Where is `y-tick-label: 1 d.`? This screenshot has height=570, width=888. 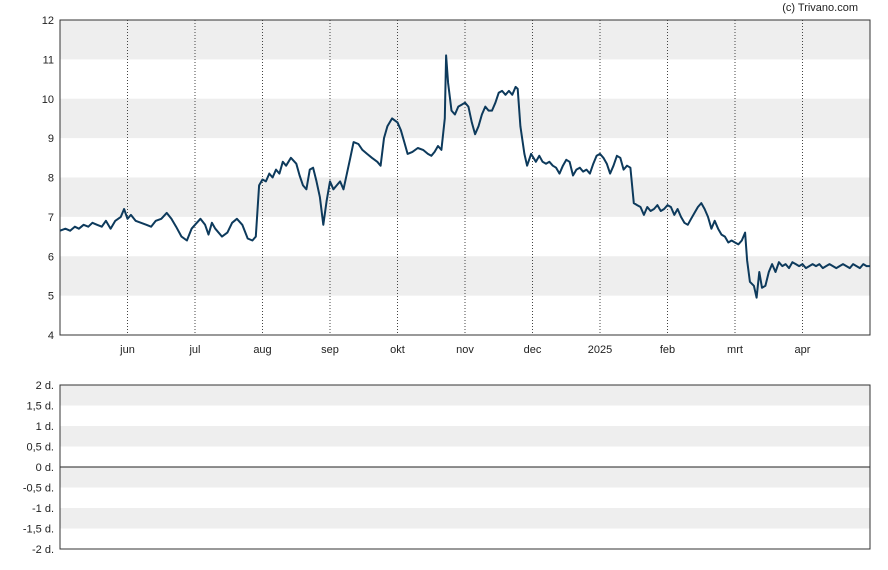
y-tick-label: 1 d. is located at coordinates (45, 427).